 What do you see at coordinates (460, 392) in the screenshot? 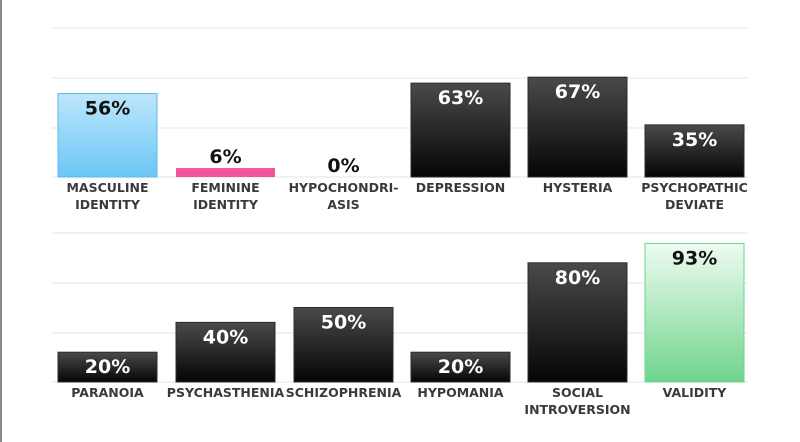
I see `category-label-2-4: HYPOMANIA` at bounding box center [460, 392].